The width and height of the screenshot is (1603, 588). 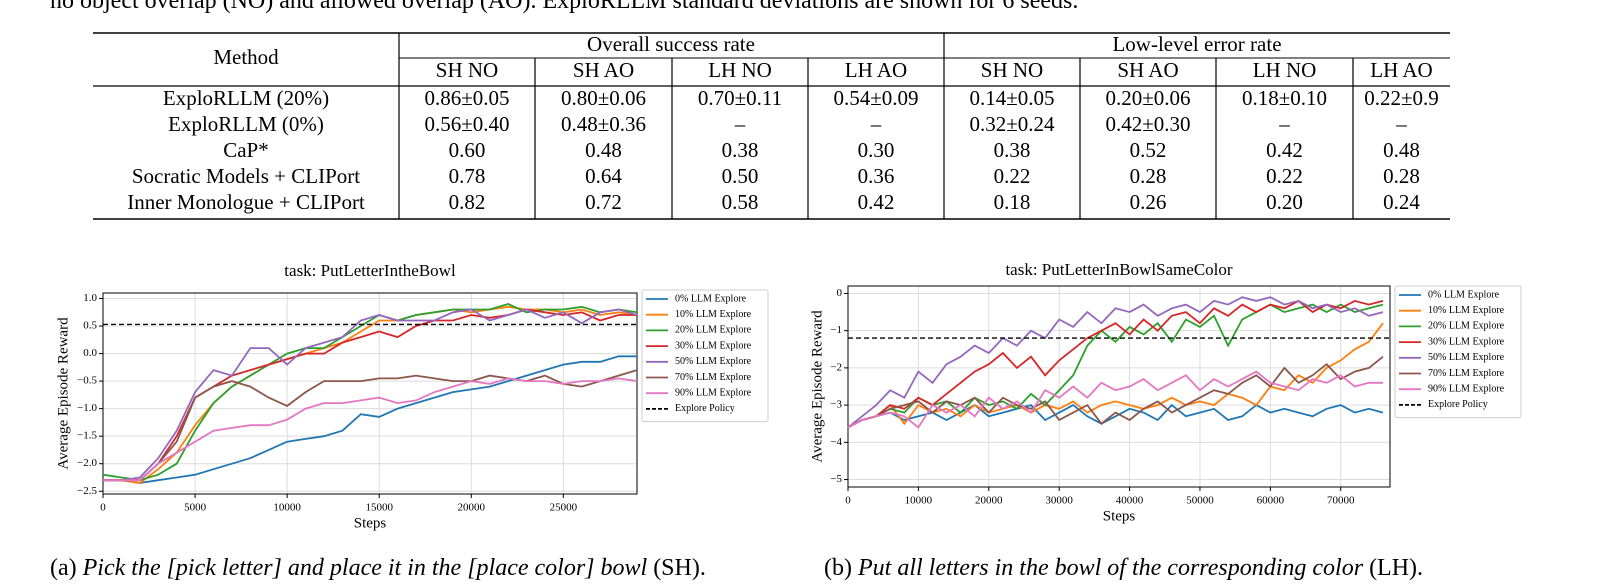 I want to click on table-cell: 0.50, so click(x=740, y=176).